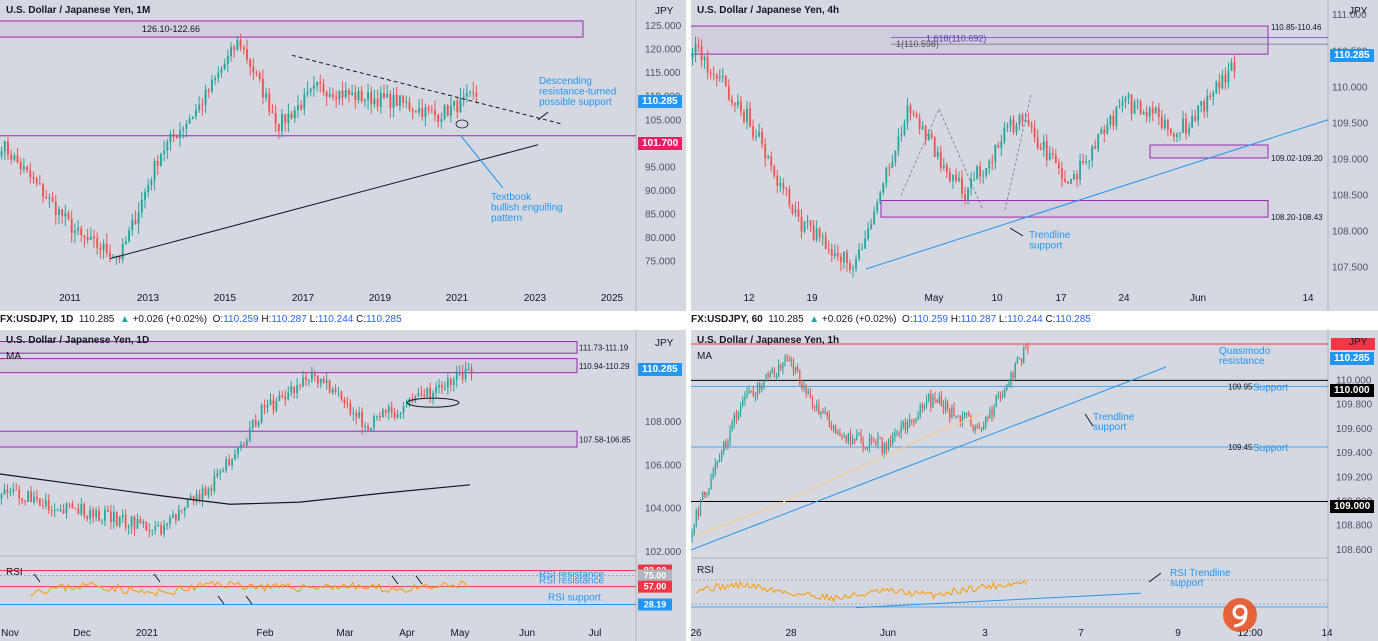 The image size is (1378, 641). What do you see at coordinates (248, 588) in the screenshot?
I see `rsi-line` at bounding box center [248, 588].